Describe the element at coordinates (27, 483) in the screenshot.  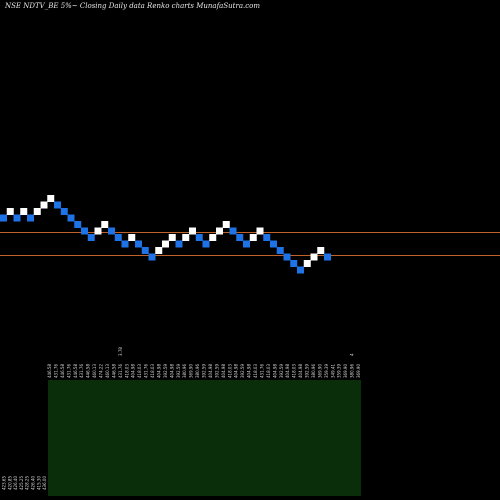
I see `bottom-price-label: 428.25` at that location.